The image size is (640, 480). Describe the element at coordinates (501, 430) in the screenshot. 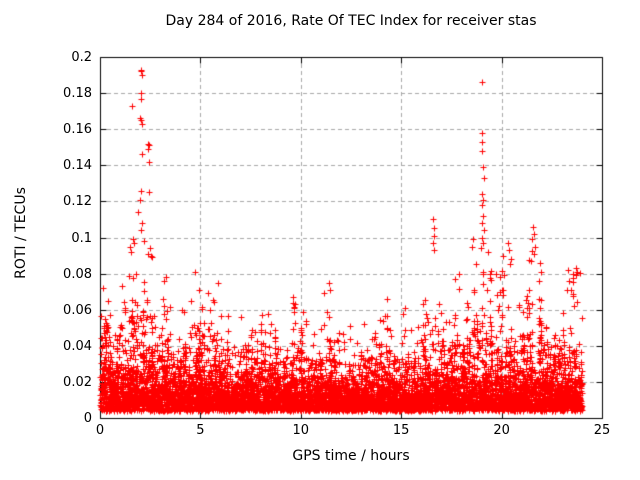

I see `x-tick-label: 20` at that location.